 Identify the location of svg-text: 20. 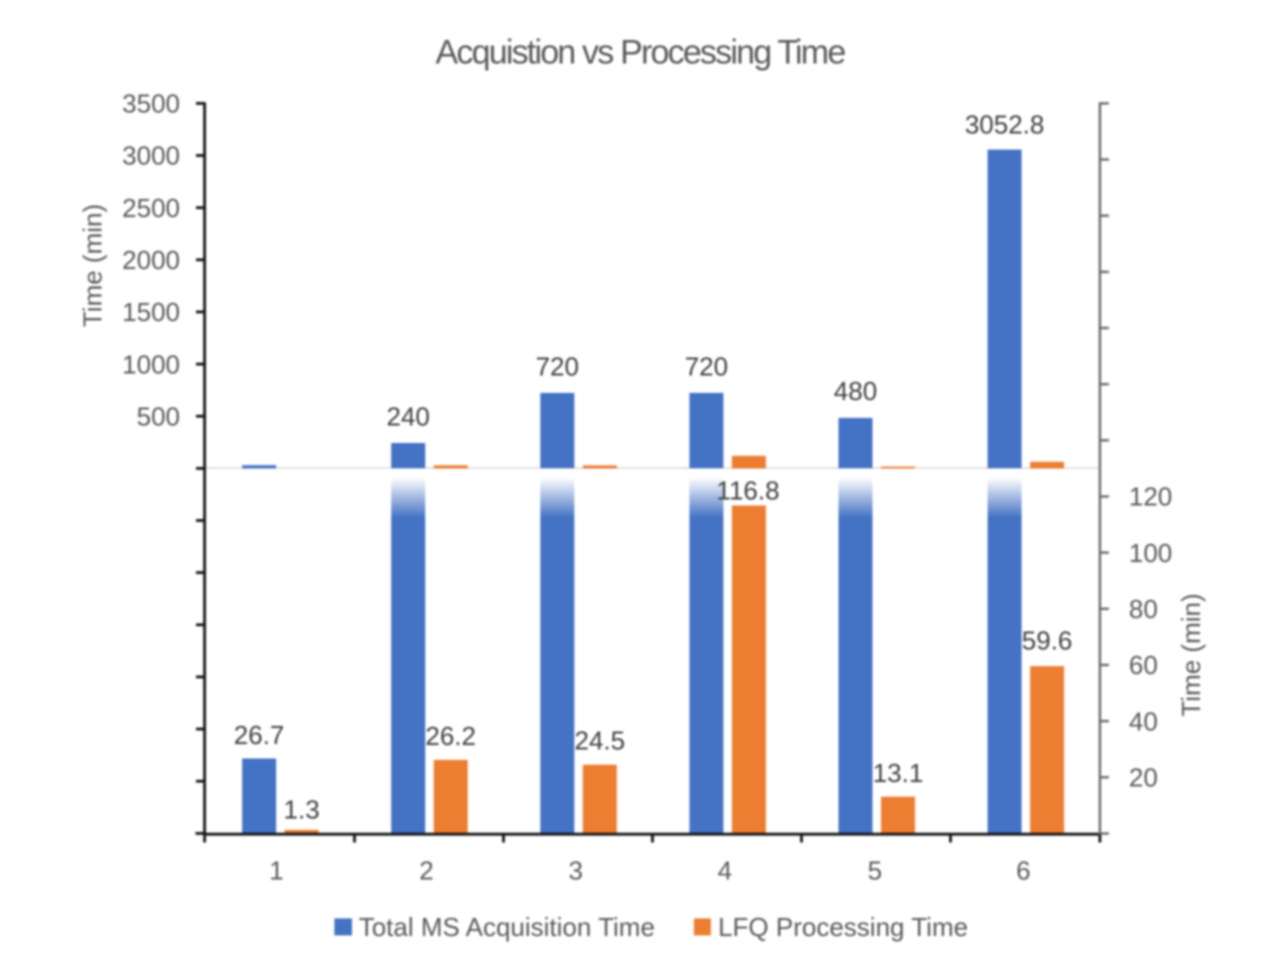
(1143, 778).